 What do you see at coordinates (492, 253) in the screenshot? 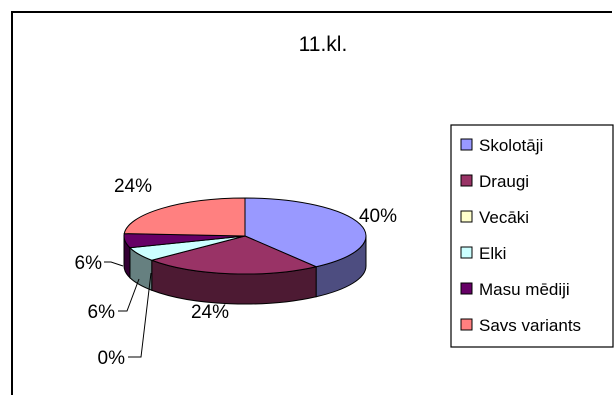
I see `legend-label-elki: Elki` at bounding box center [492, 253].